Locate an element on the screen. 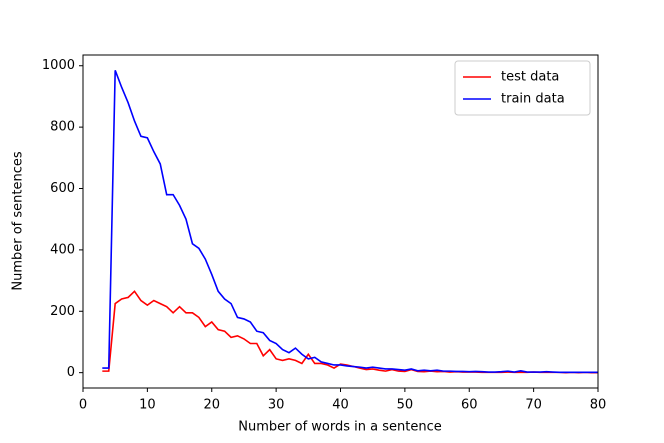 This screenshot has height=443, width=664. y-tick-label: 0 is located at coordinates (71, 372).